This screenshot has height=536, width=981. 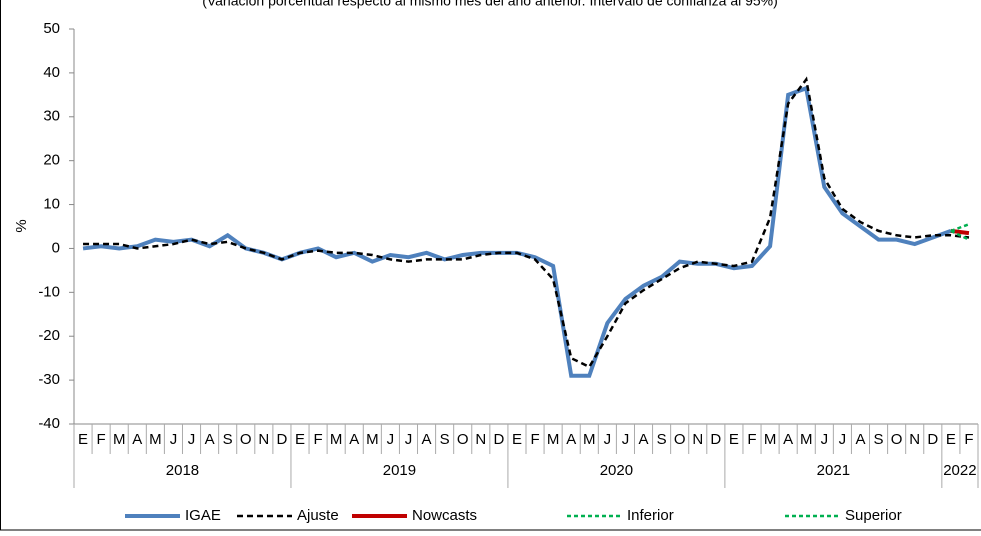 What do you see at coordinates (960, 227) in the screenshot?
I see `series-line` at bounding box center [960, 227].